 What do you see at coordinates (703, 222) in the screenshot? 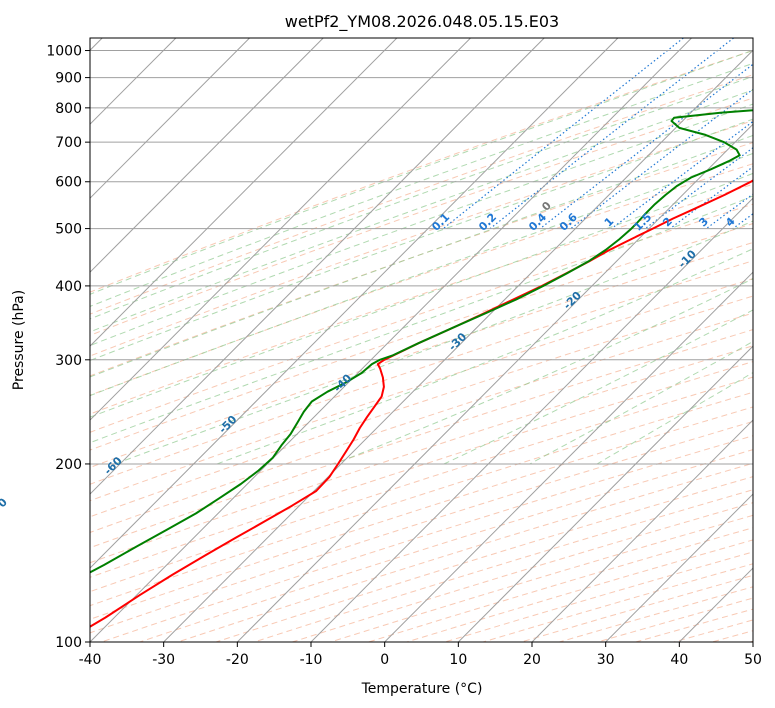
I see `mixing-ratio-label: 3` at bounding box center [703, 222].